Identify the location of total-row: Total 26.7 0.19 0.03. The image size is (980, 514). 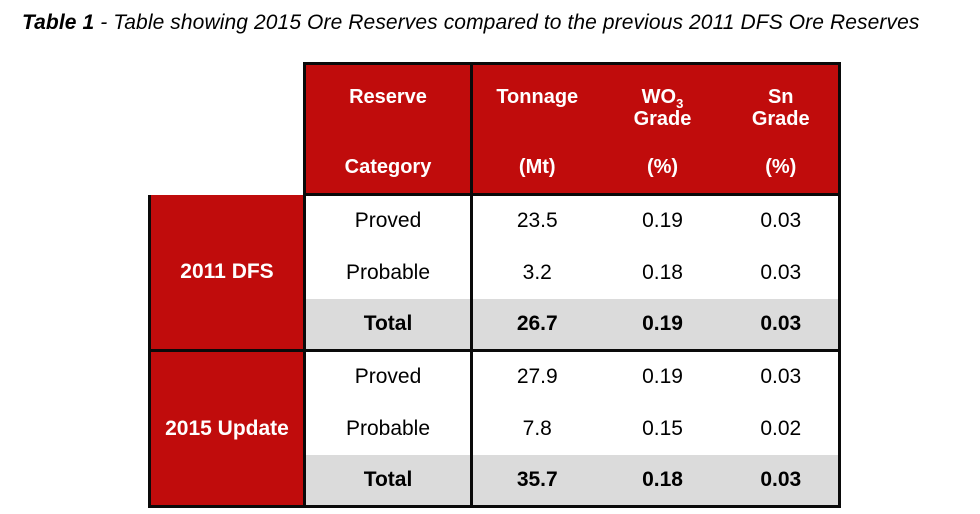
(495, 325).